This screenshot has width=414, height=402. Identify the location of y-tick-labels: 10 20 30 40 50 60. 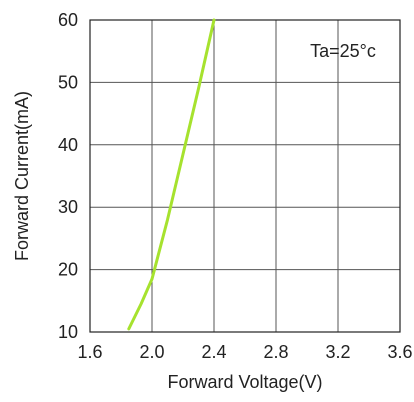
(68, 176).